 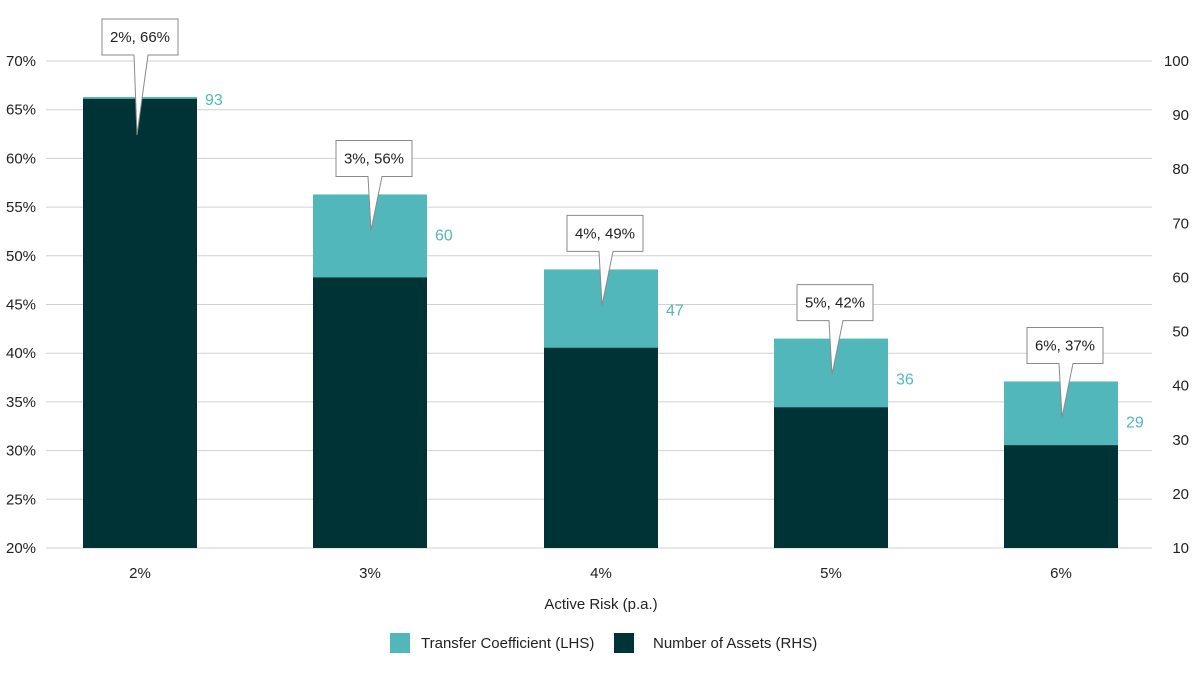 I want to click on right-tick-label: 90, so click(x=1180, y=115).